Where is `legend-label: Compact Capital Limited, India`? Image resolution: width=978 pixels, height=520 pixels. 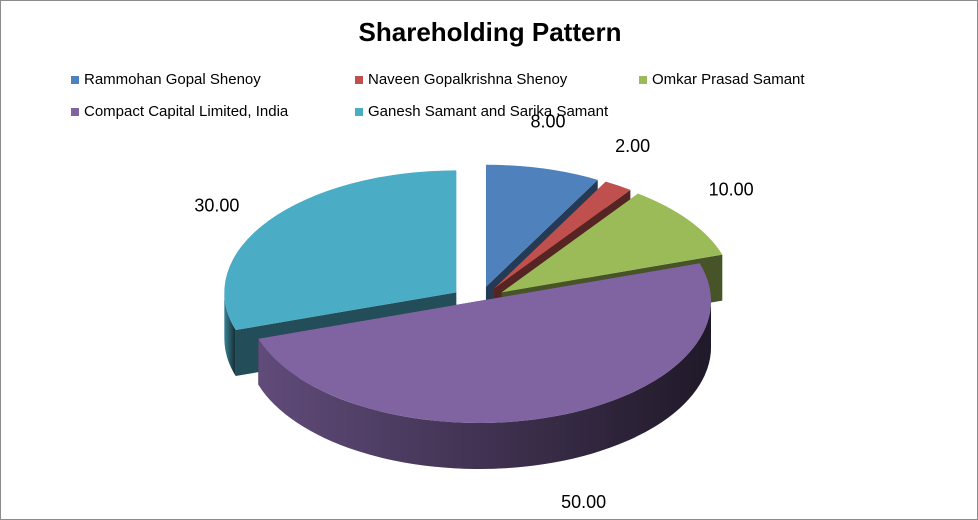
legend-label: Compact Capital Limited, India is located at coordinates (186, 111).